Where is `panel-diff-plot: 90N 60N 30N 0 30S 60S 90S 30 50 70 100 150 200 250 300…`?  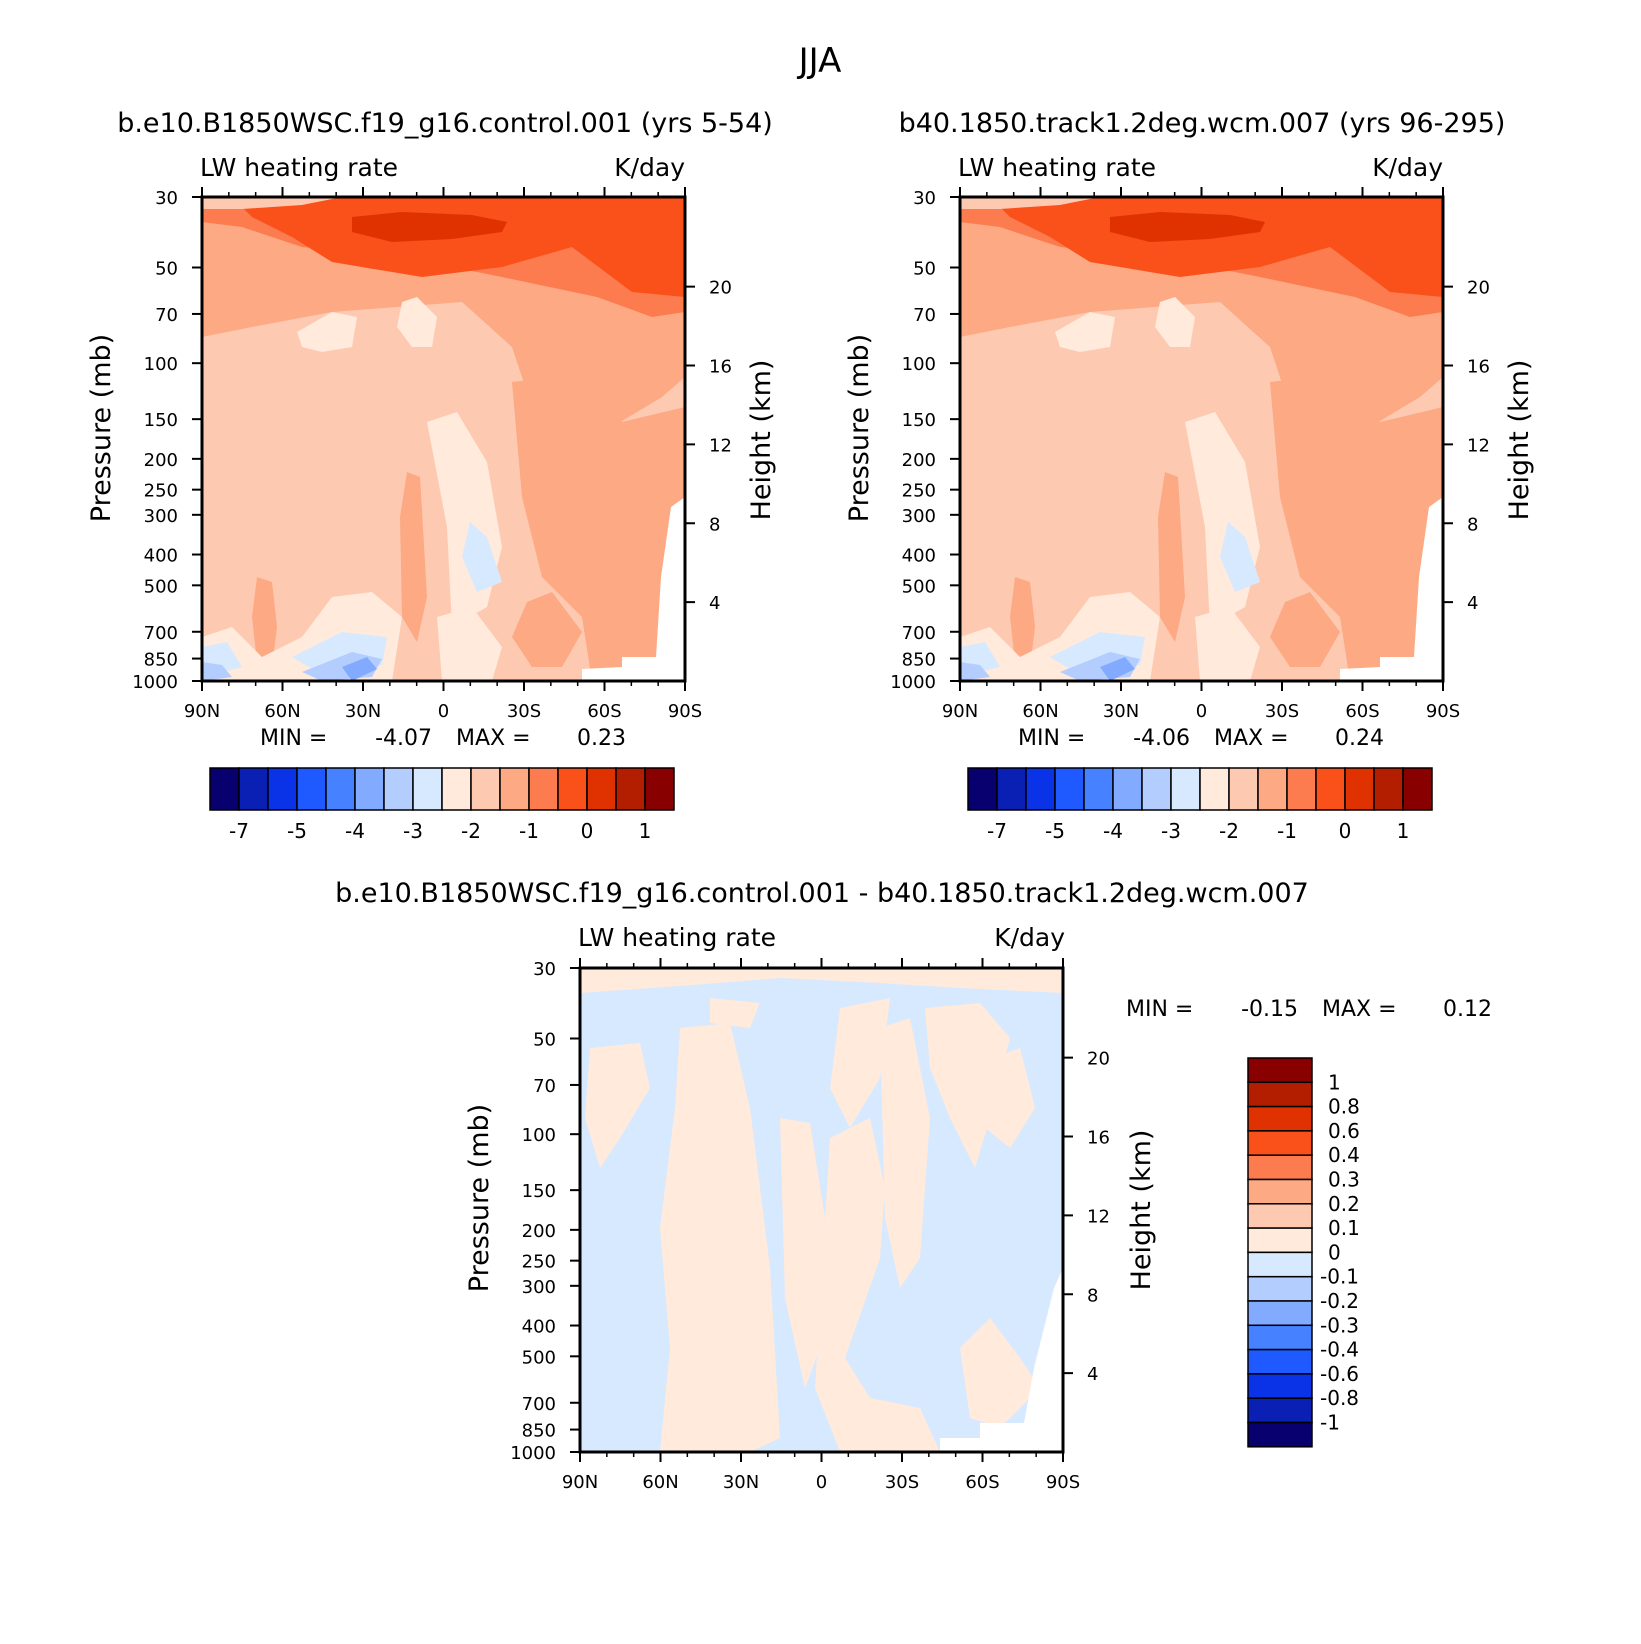 panel-diff-plot: 90N 60N 30N 0 30S 60S 90S 30 50 70 100 150 200 250 300… is located at coordinates (810, 1225).